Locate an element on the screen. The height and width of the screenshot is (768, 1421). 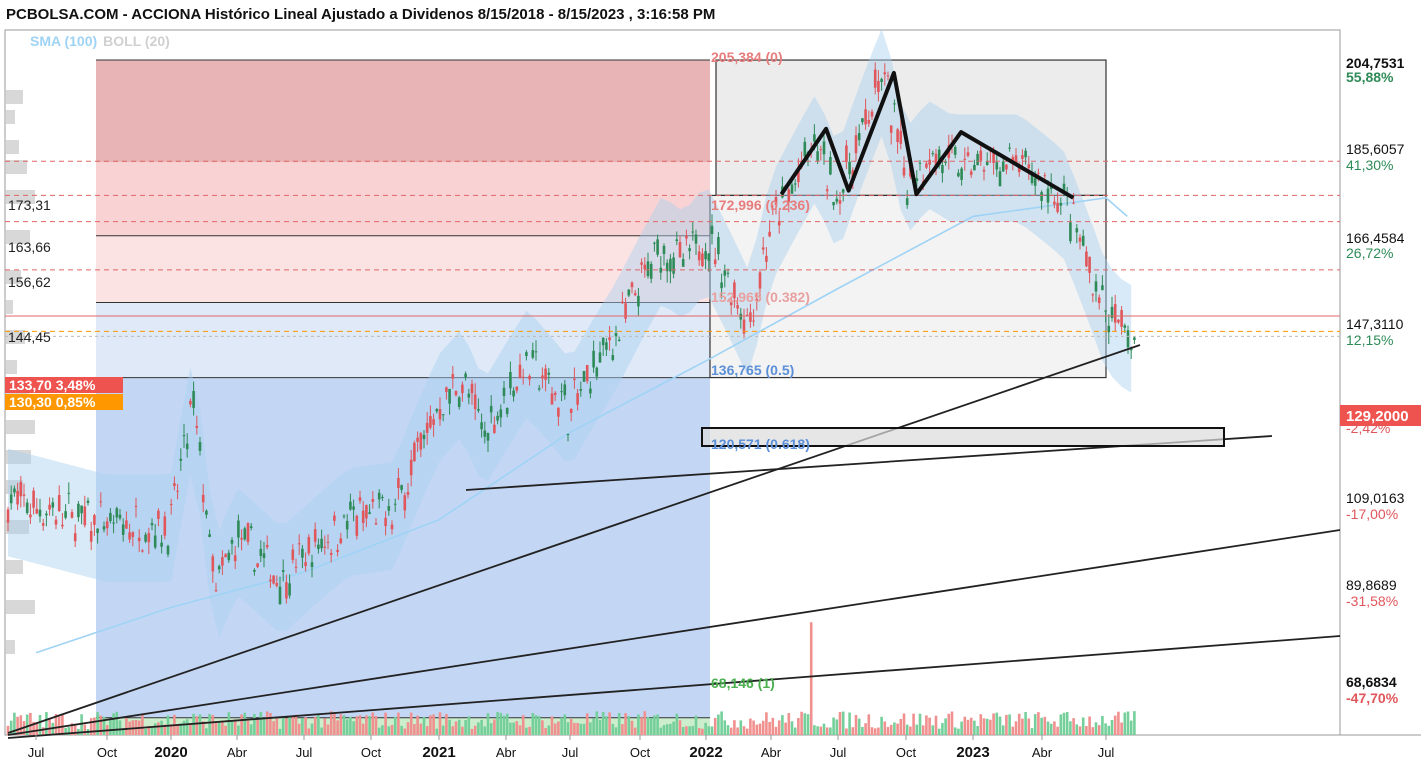
x-tick-label: Abr is located at coordinates (237, 752).